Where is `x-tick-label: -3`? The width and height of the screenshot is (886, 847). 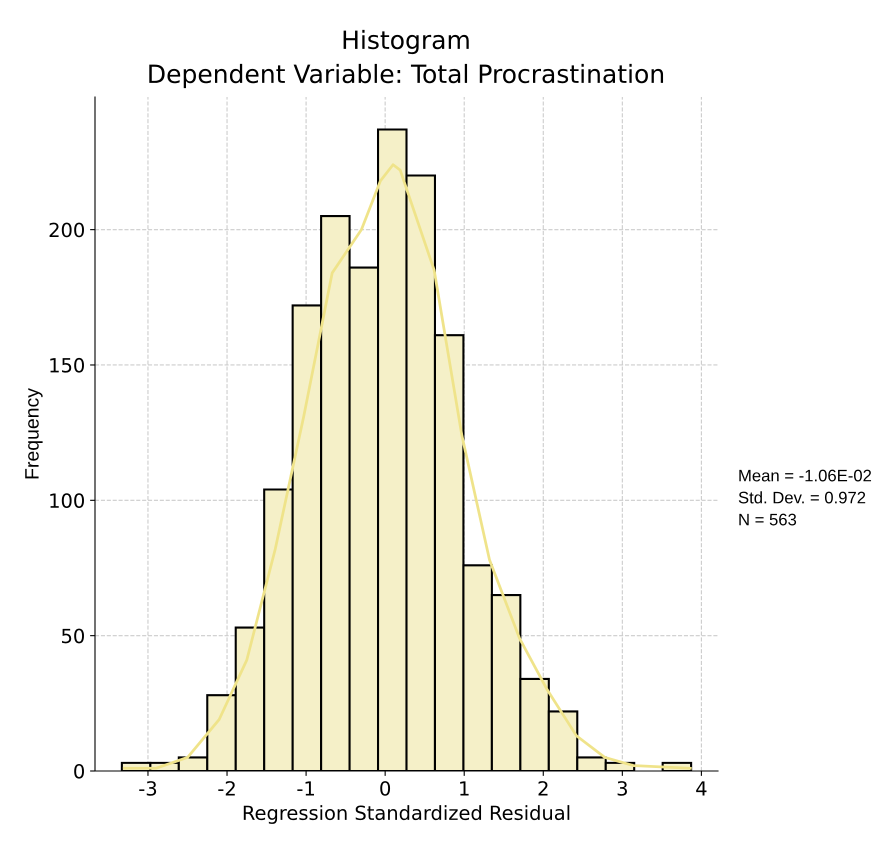
x-tick-label: -3 is located at coordinates (147, 788).